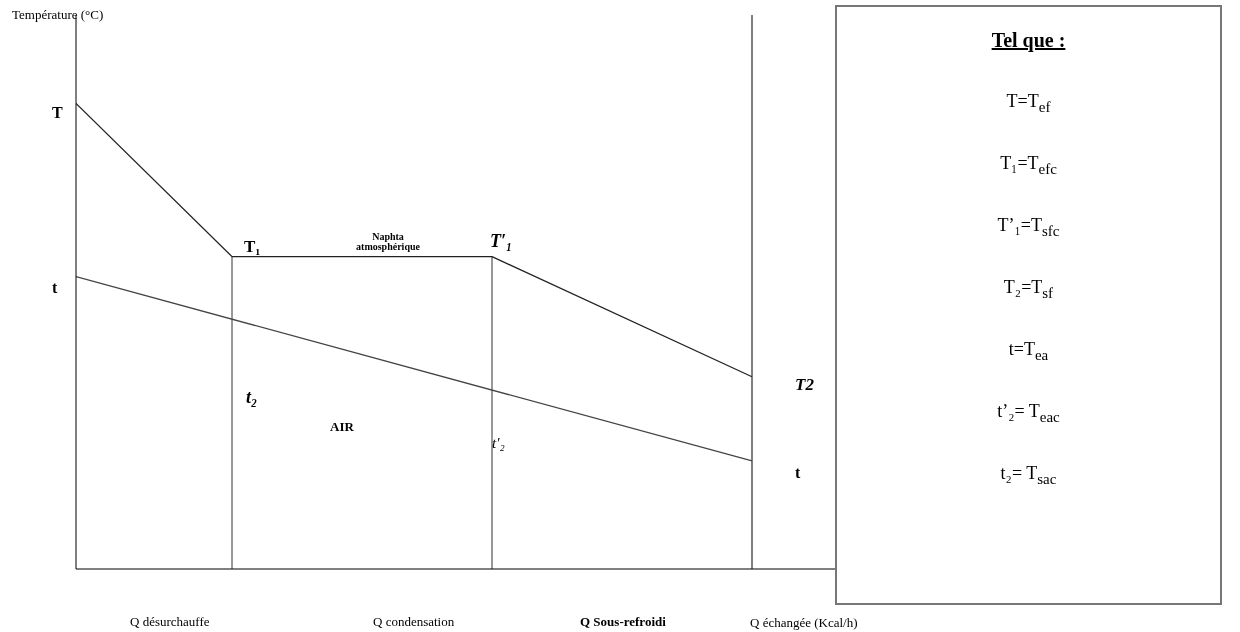 This screenshot has width=1240, height=632. Describe the element at coordinates (388, 241) in the screenshot. I see `annotation: Naphta atmosphérique` at that location.